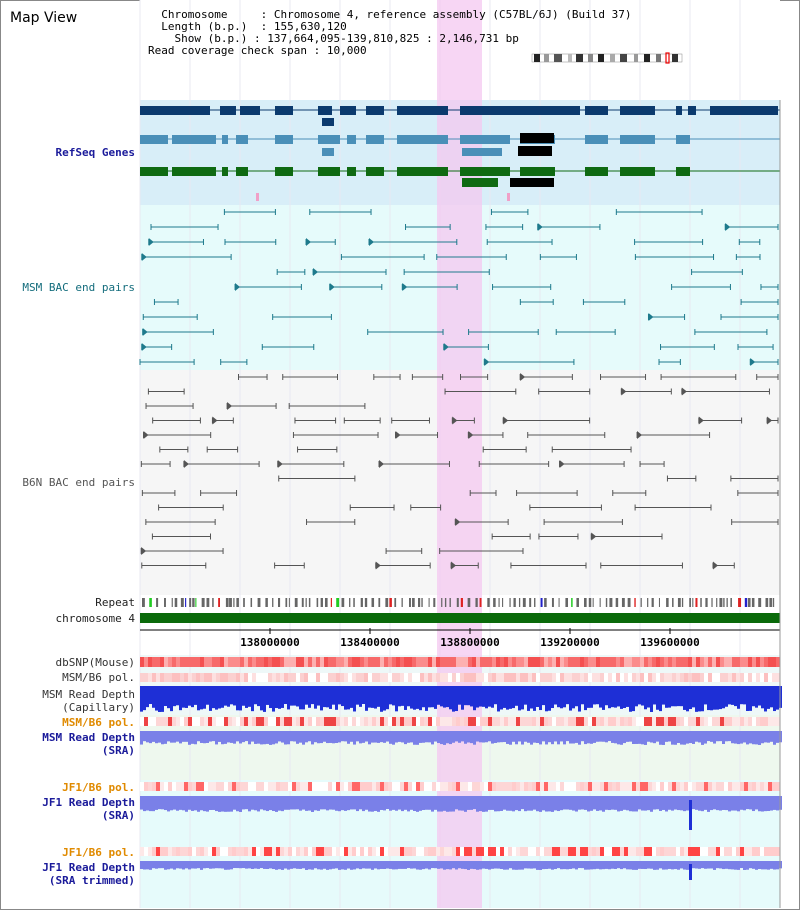 Image resolution: width=800 pixels, height=910 pixels. Describe the element at coordinates (480, 182) in the screenshot. I see `gene-exon` at that location.